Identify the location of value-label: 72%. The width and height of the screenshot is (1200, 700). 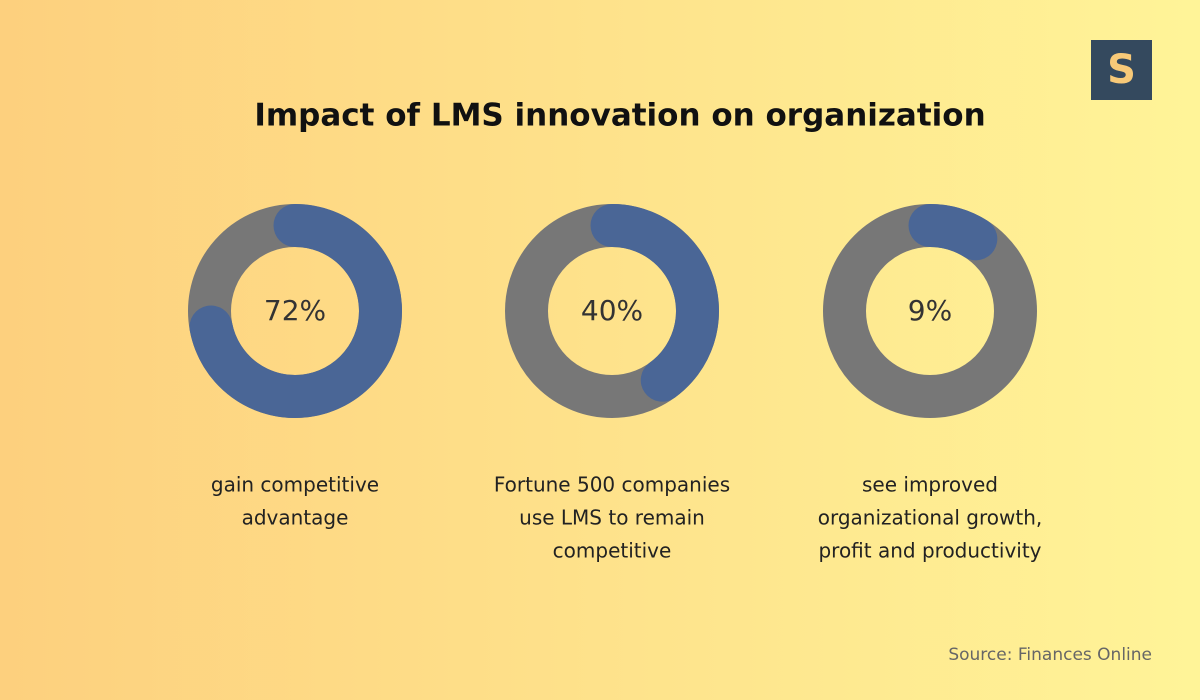
(295, 310).